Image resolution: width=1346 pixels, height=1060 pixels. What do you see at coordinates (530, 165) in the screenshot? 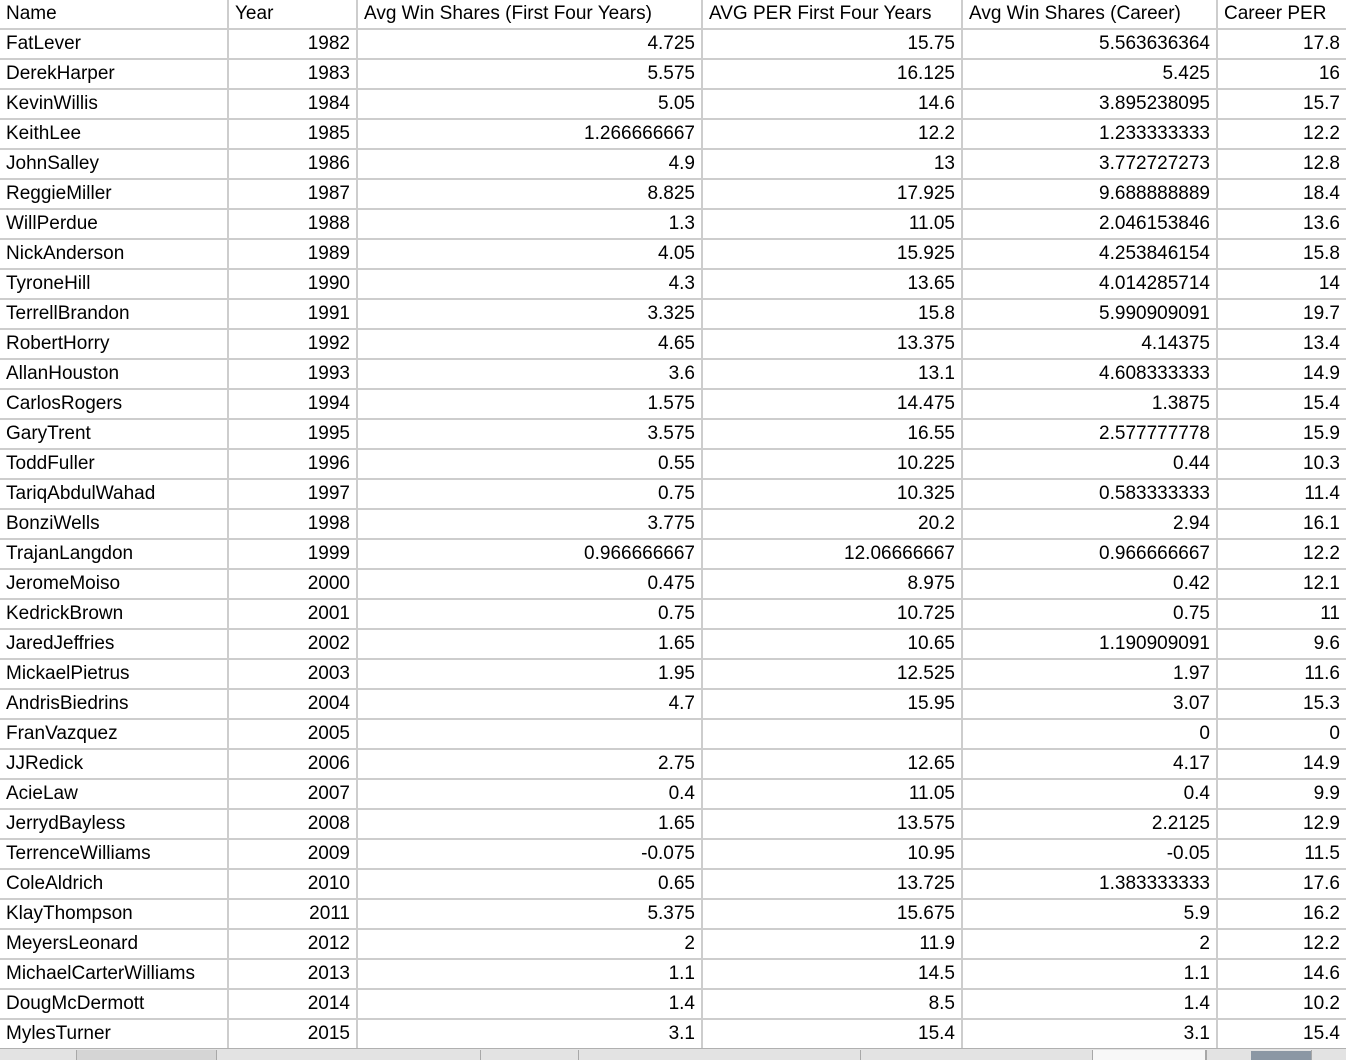
I see `cell-ws_first4: 4.9` at bounding box center [530, 165].